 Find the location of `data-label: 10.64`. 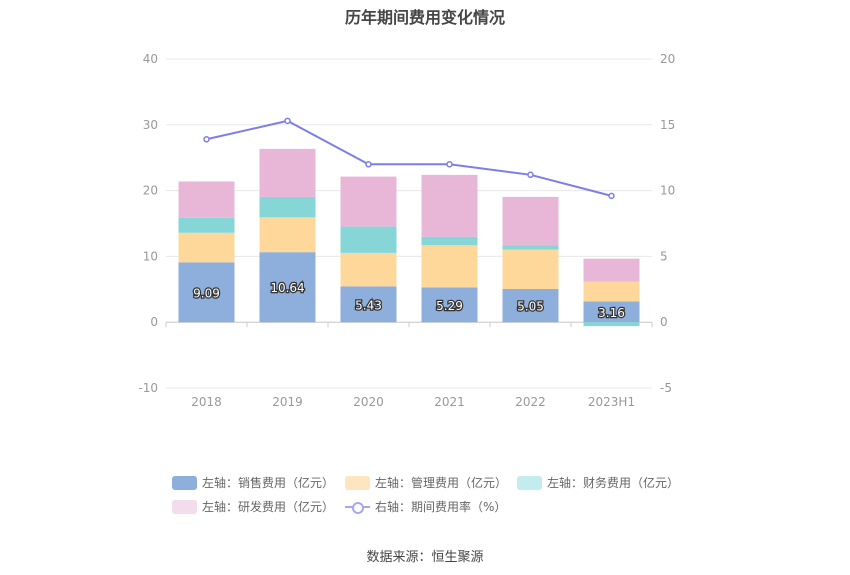

data-label: 10.64 is located at coordinates (287, 288).